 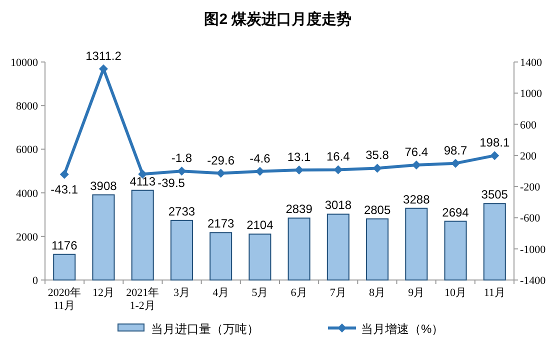 What do you see at coordinates (378, 155) in the screenshot?
I see `data-label: 35.8` at bounding box center [378, 155].